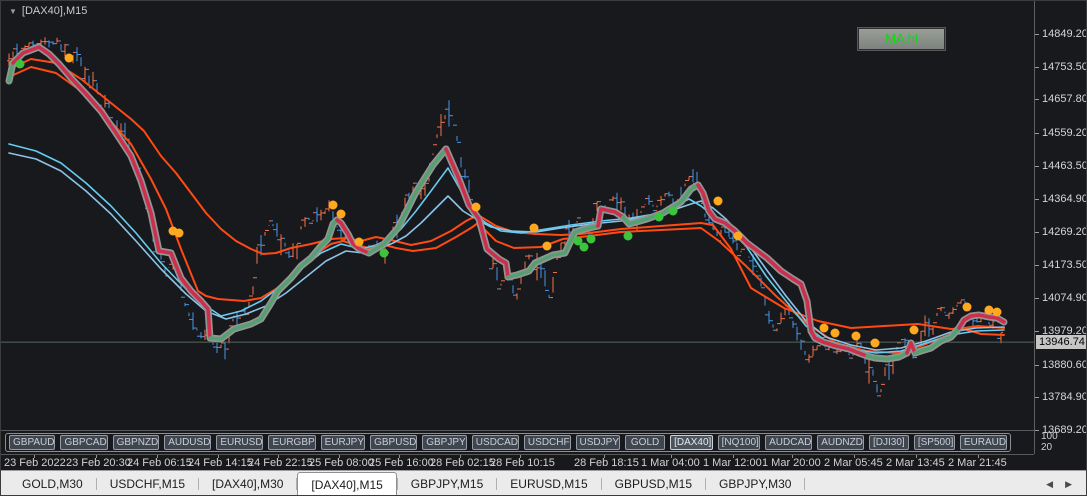 The image size is (1087, 496). Describe the element at coordinates (755, 484) in the screenshot. I see `chart-tab-gbpjpy-m30: GBPJPY,M30` at that location.